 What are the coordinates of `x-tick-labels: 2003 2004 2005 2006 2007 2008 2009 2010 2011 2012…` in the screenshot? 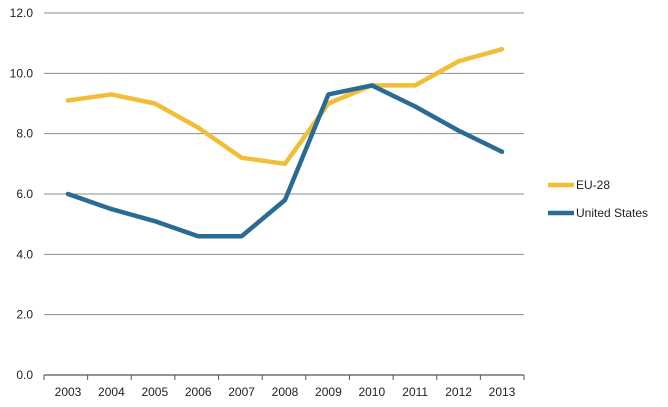 It's located at (285, 392).